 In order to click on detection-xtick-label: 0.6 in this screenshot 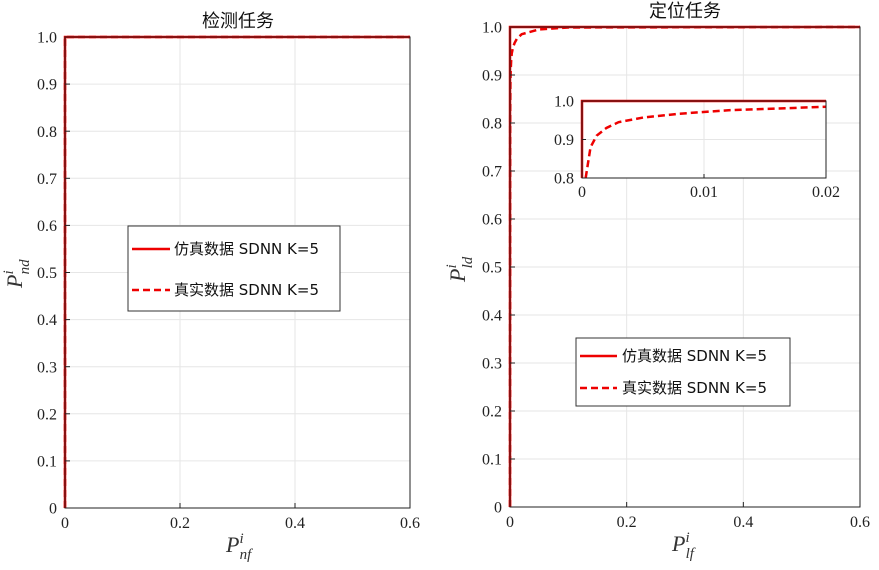, I will do `click(410, 523)`.